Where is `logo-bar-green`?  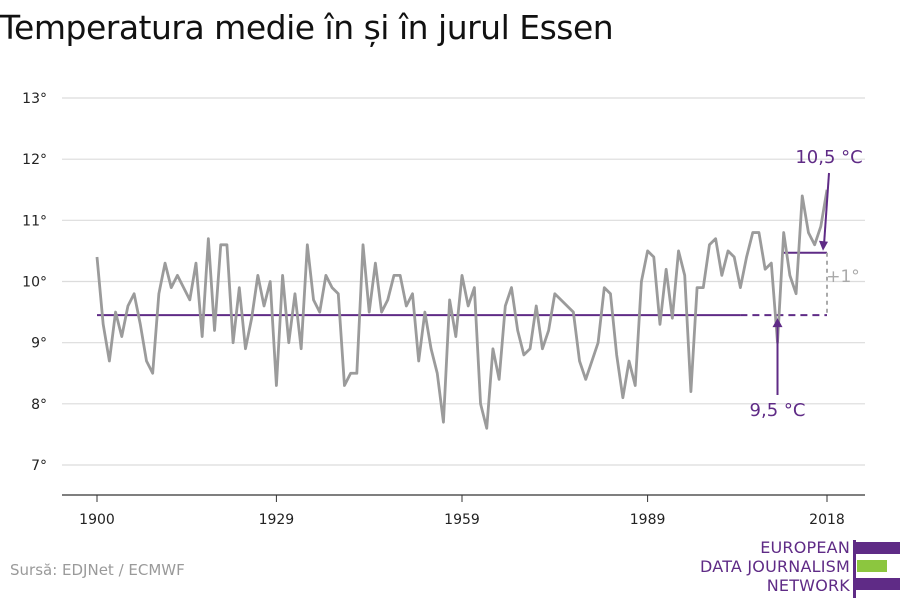
logo-bar-green is located at coordinates (872, 566).